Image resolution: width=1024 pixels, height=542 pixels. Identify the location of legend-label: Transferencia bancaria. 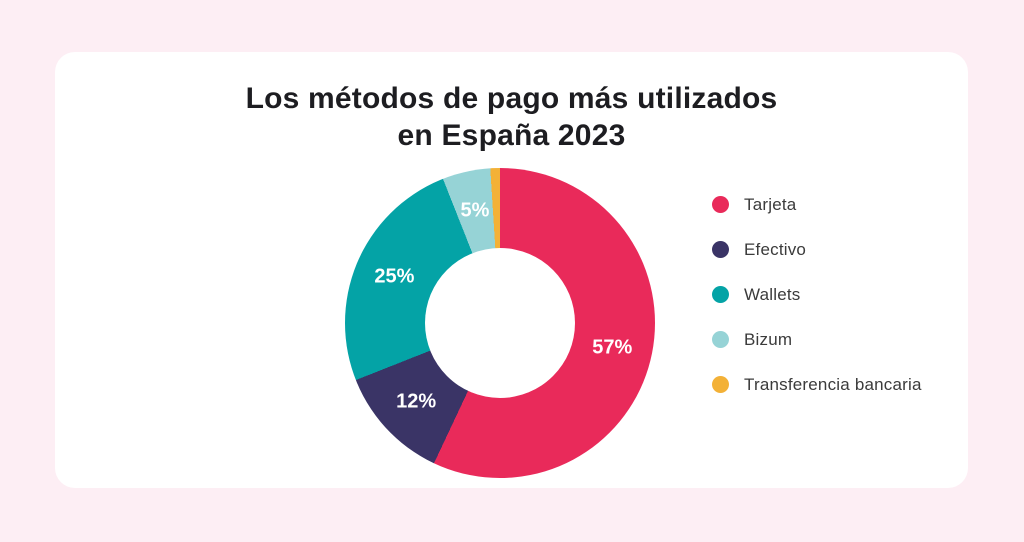
(833, 384).